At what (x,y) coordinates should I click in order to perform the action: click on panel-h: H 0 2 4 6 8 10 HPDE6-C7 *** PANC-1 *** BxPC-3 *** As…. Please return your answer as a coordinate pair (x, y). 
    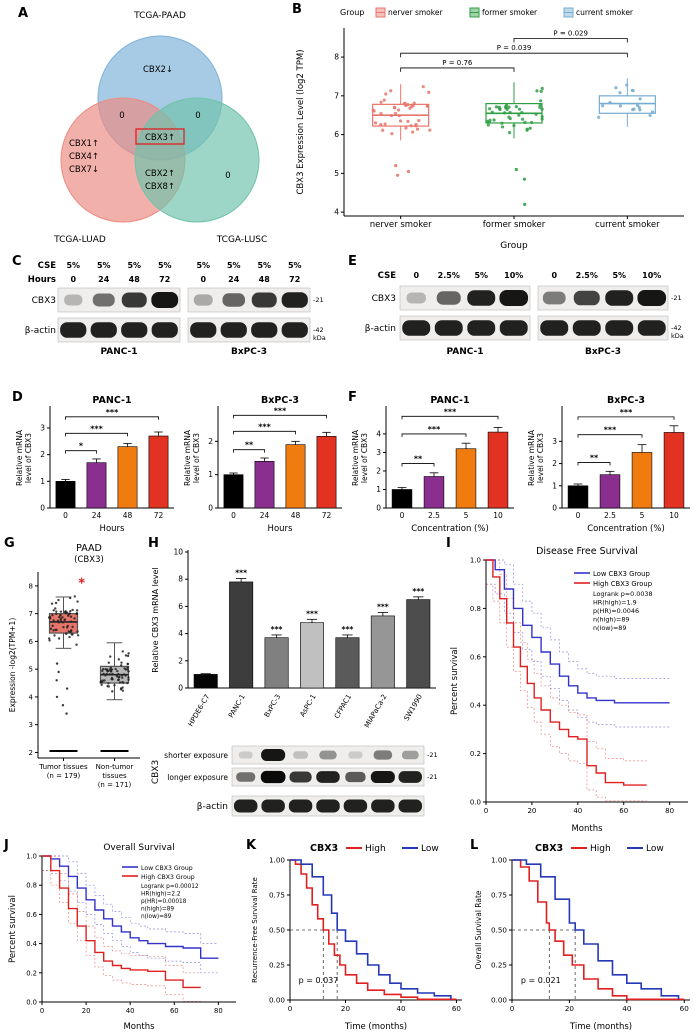
    Looking at the image, I should click on (296, 686).